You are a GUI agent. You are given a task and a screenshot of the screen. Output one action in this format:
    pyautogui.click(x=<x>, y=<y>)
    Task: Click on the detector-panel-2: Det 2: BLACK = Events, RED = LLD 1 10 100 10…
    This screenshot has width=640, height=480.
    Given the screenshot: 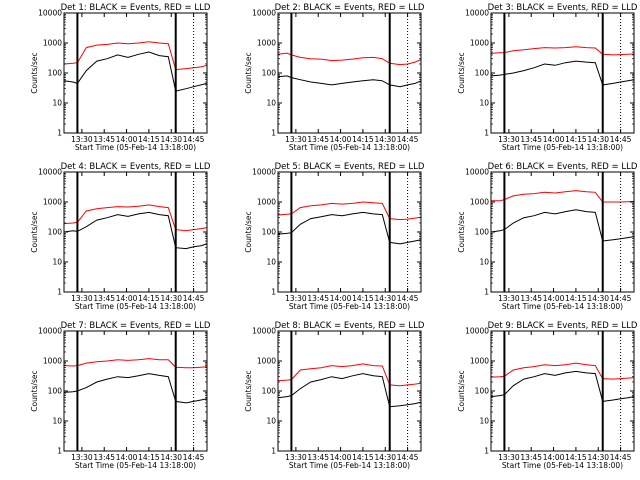 What is the action you would take?
    pyautogui.click(x=334, y=77)
    